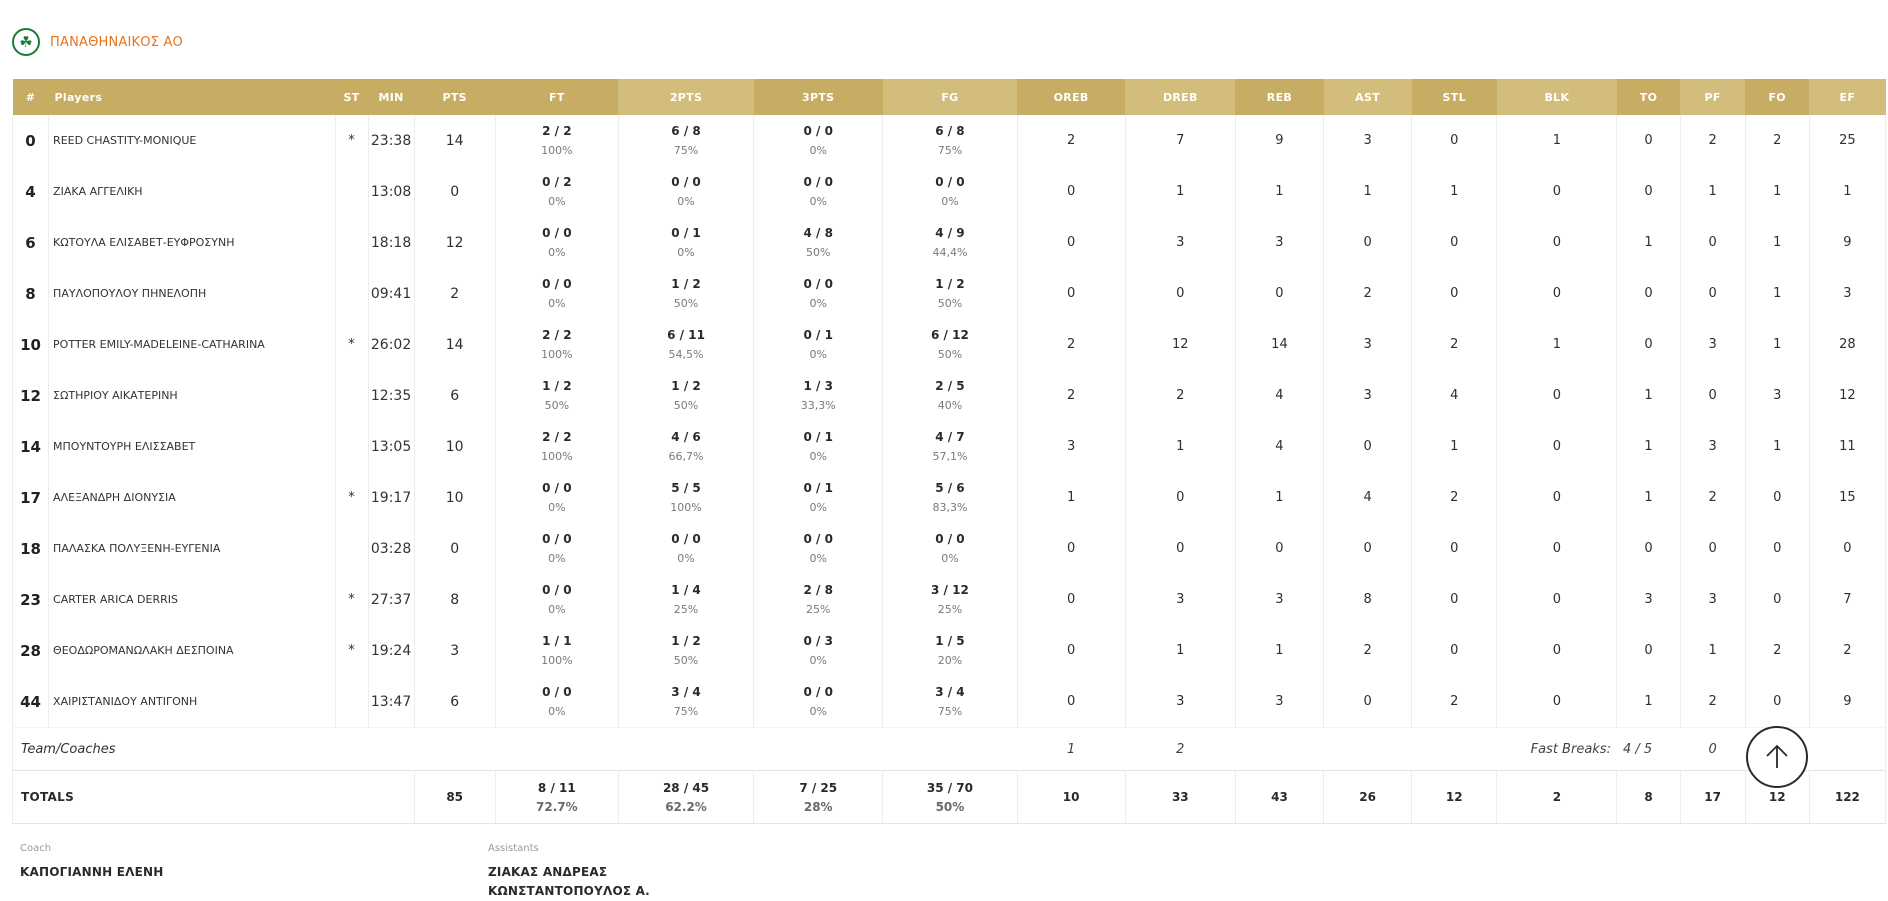  Describe the element at coordinates (950, 386) in the screenshot. I see `fg-made-attempted: 2 / 5` at that location.